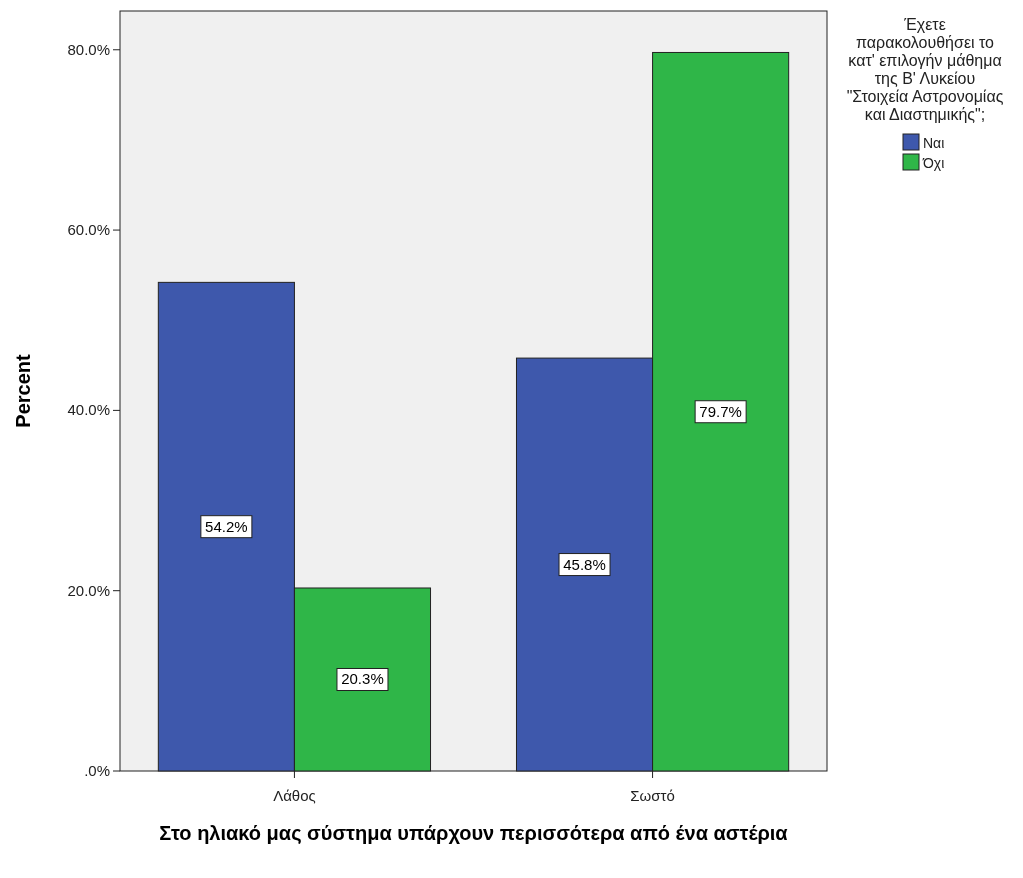  Describe the element at coordinates (652, 795) in the screenshot. I see `x-tick-label: Σωστό` at that location.